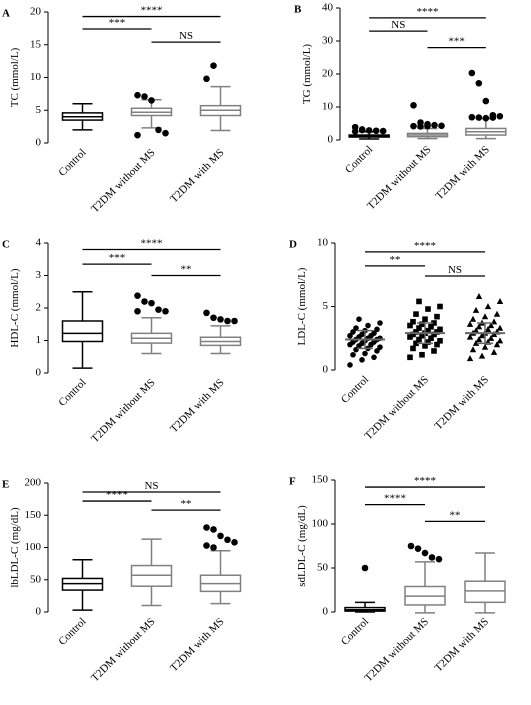 The image size is (531, 705). I want to click on y-tick-label: 3, so click(39, 275).